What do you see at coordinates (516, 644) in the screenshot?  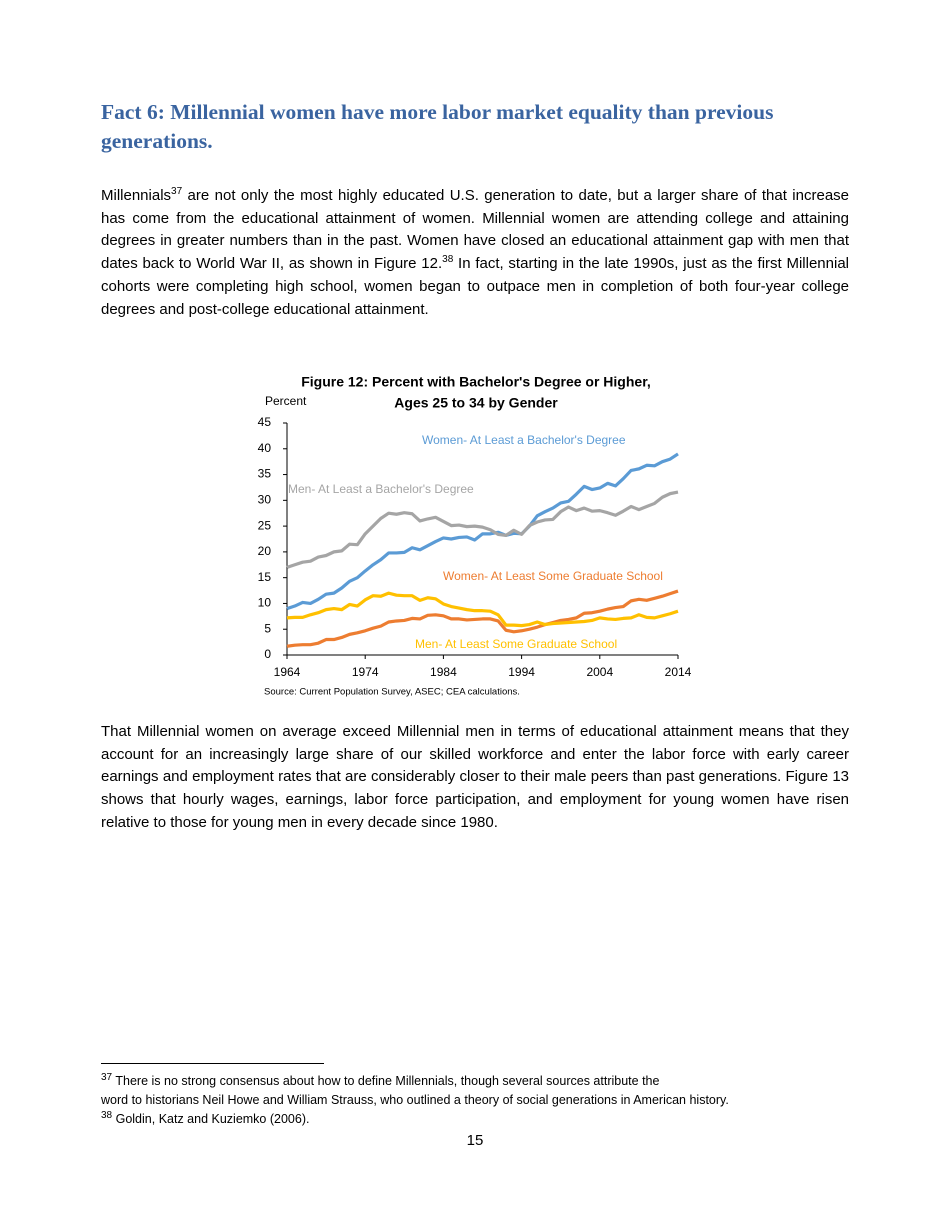 I see `series-label: Men- At Least Some Graduate School` at bounding box center [516, 644].